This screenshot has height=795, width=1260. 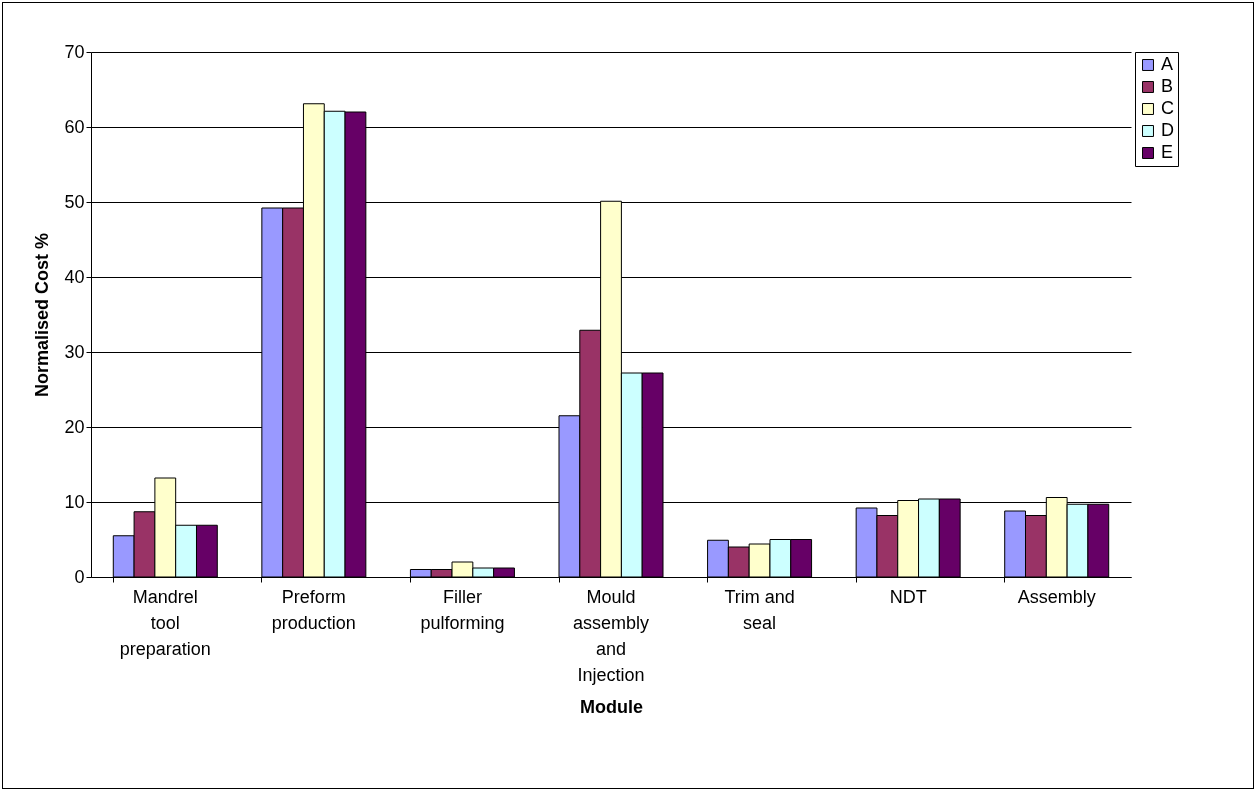 What do you see at coordinates (42, 315) in the screenshot?
I see `y-axis-title: Normalised Cost %` at bounding box center [42, 315].